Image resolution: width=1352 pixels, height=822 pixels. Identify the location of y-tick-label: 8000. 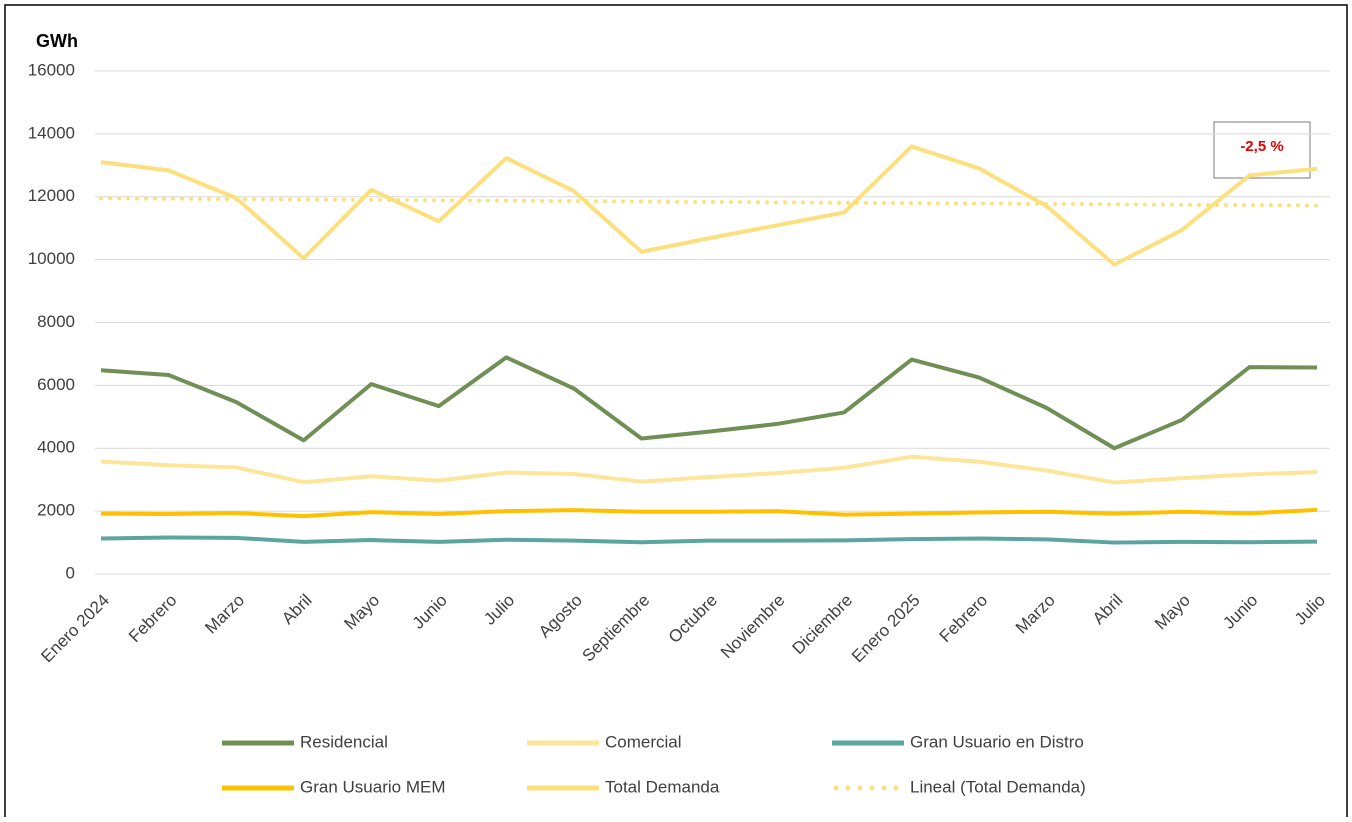
(56, 321).